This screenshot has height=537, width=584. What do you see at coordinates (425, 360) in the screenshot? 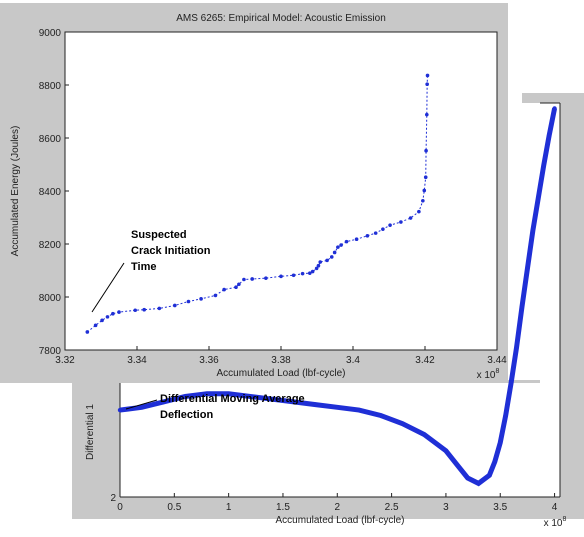
I see `x-tick-label: 3.42` at bounding box center [425, 360].